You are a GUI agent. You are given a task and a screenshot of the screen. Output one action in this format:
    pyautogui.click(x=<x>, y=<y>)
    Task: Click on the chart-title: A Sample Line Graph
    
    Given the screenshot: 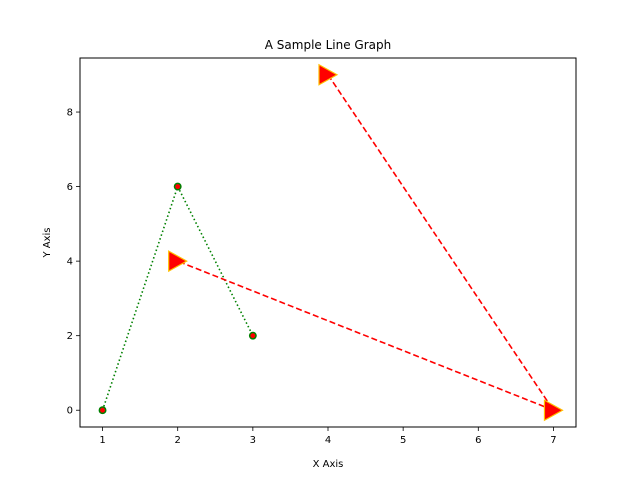 What is the action you would take?
    pyautogui.click(x=328, y=45)
    